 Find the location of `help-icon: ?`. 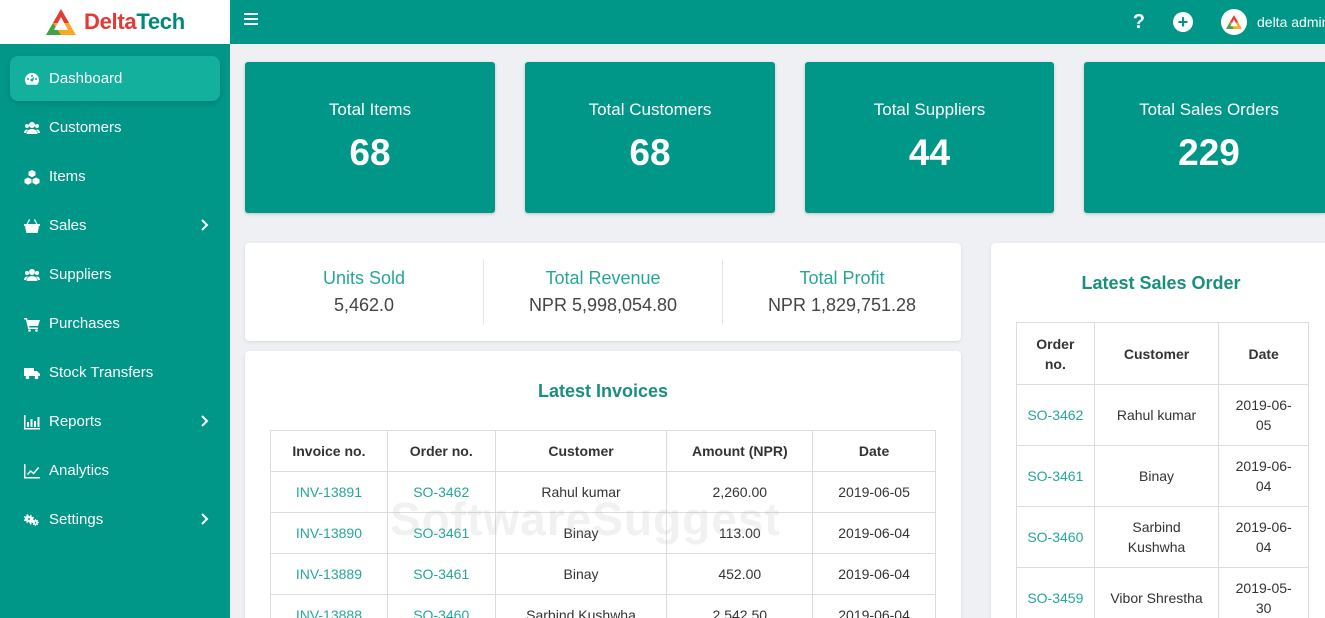

help-icon: ? is located at coordinates (1138, 21).